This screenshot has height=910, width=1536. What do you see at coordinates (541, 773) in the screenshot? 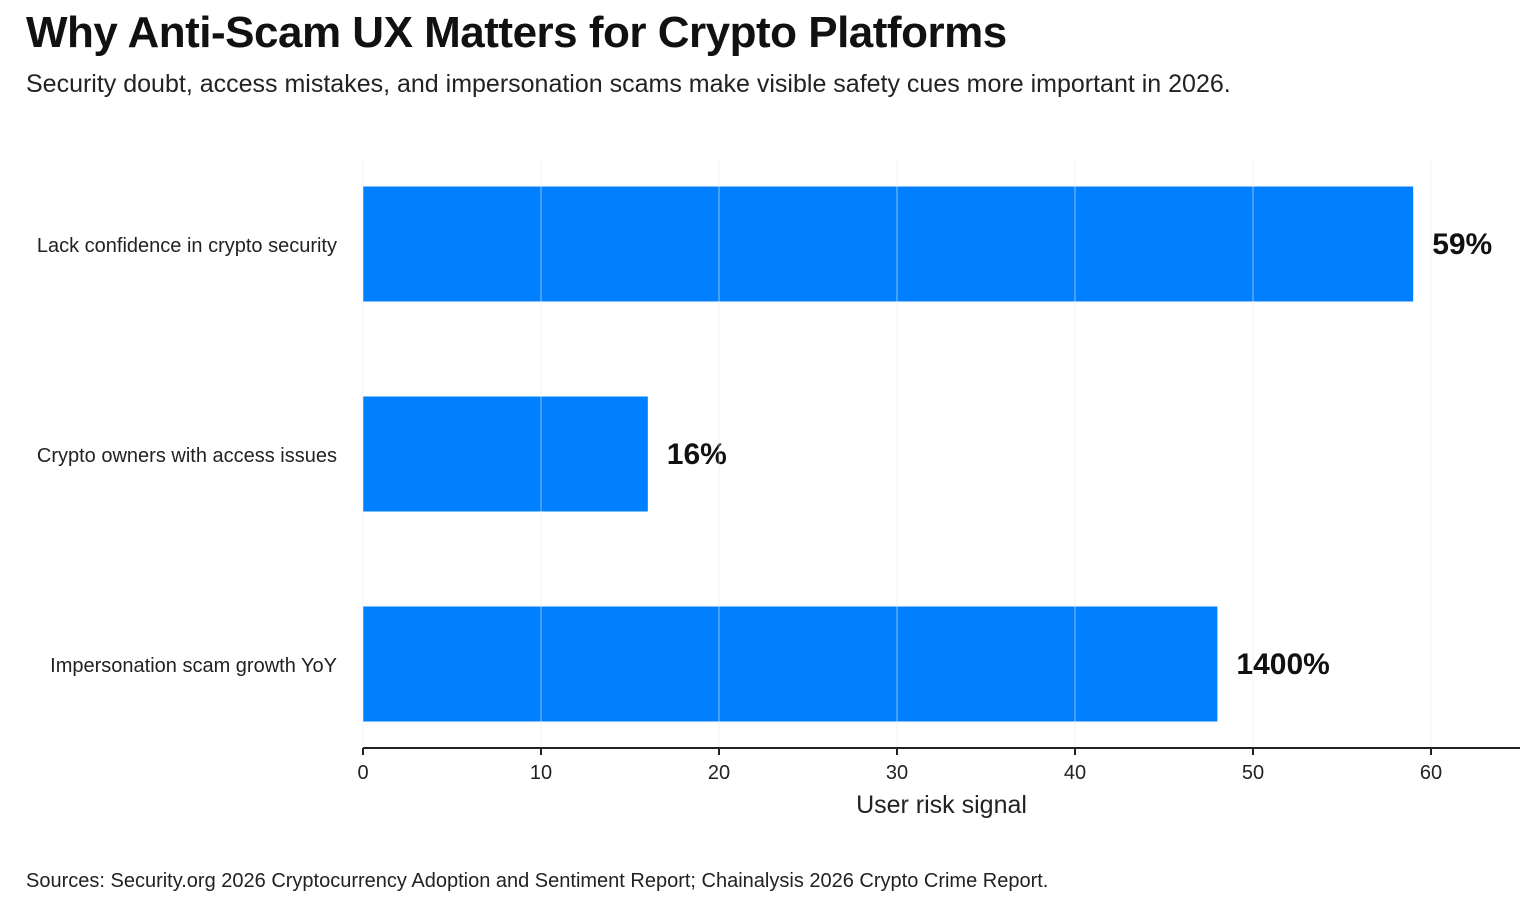
I see `x-tick-label: 10` at bounding box center [541, 773].